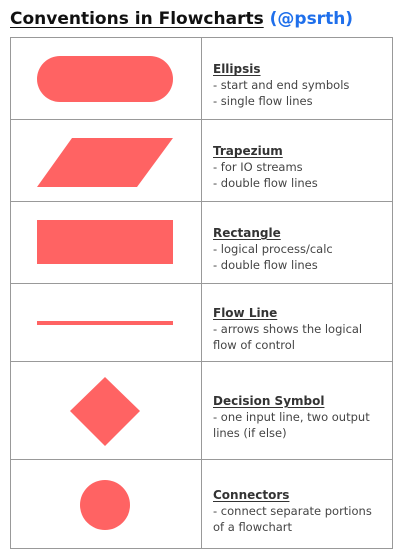  I want to click on row-line: - for IO streams, so click(258, 167).